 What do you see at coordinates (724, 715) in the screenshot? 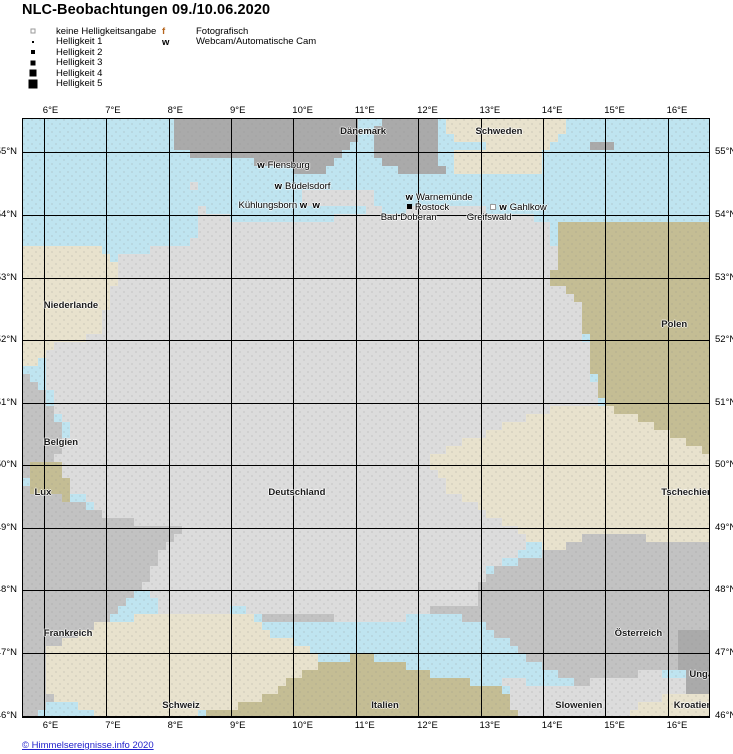
I see `lat-label-right: 46°N` at bounding box center [724, 715].